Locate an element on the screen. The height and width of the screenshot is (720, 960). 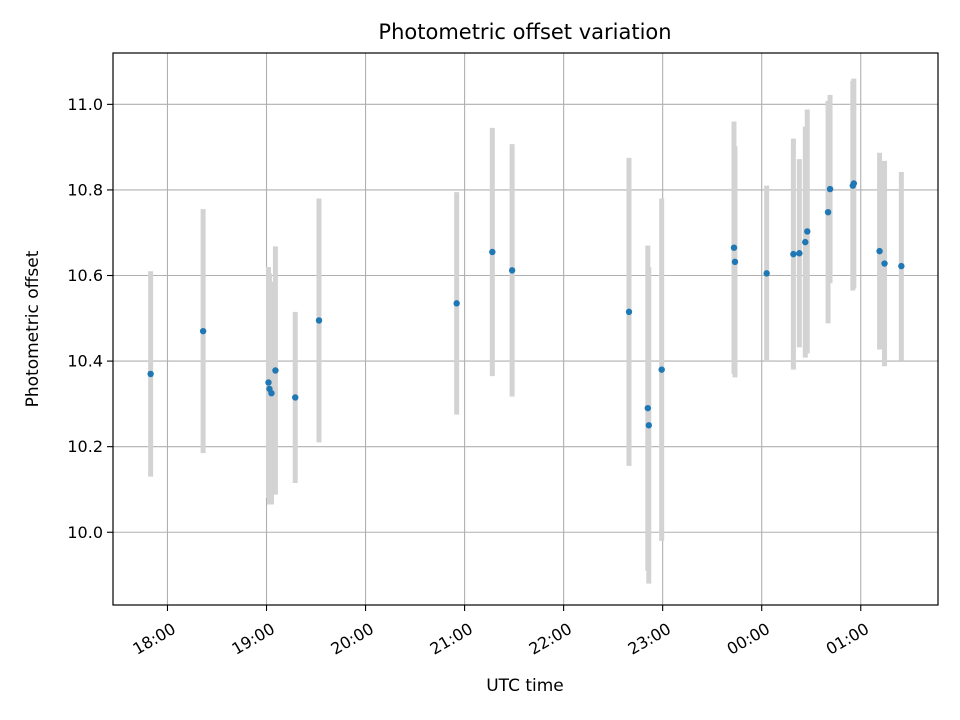
y-tick-label: 10.8 is located at coordinates (85, 189).